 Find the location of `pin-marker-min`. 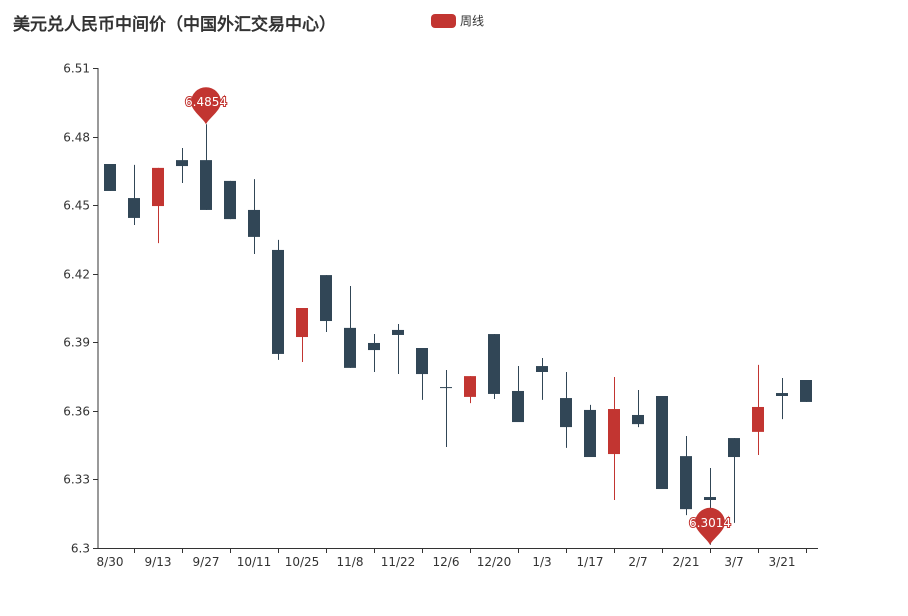

pin-marker-min is located at coordinates (710, 526).